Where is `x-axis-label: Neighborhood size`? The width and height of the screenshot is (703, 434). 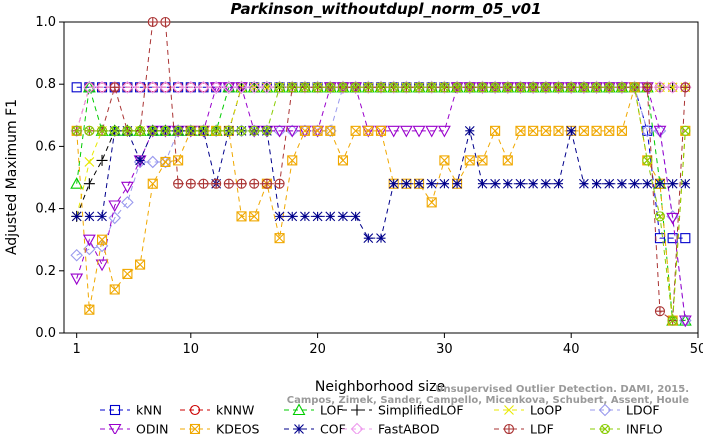
x-axis-label: Neighborhood size is located at coordinates (380, 387).